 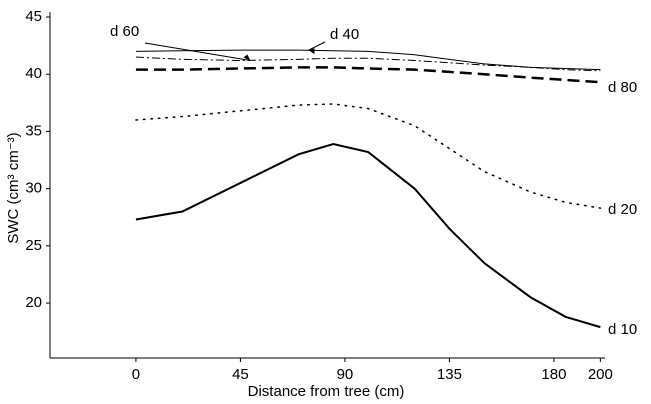 I want to click on series-label: d 80, so click(x=622, y=87).